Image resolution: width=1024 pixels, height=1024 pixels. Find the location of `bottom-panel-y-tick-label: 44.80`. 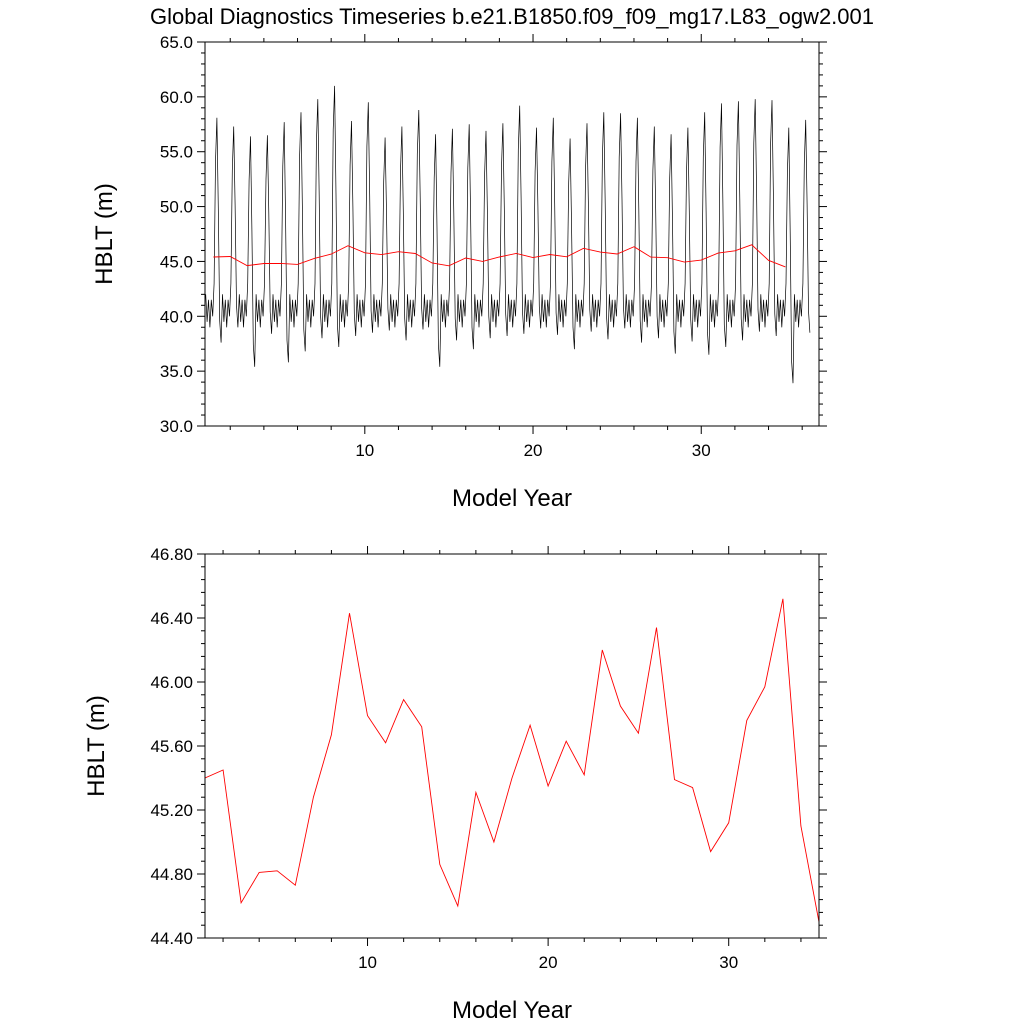

bottom-panel-y-tick-label: 44.80 is located at coordinates (171, 874).